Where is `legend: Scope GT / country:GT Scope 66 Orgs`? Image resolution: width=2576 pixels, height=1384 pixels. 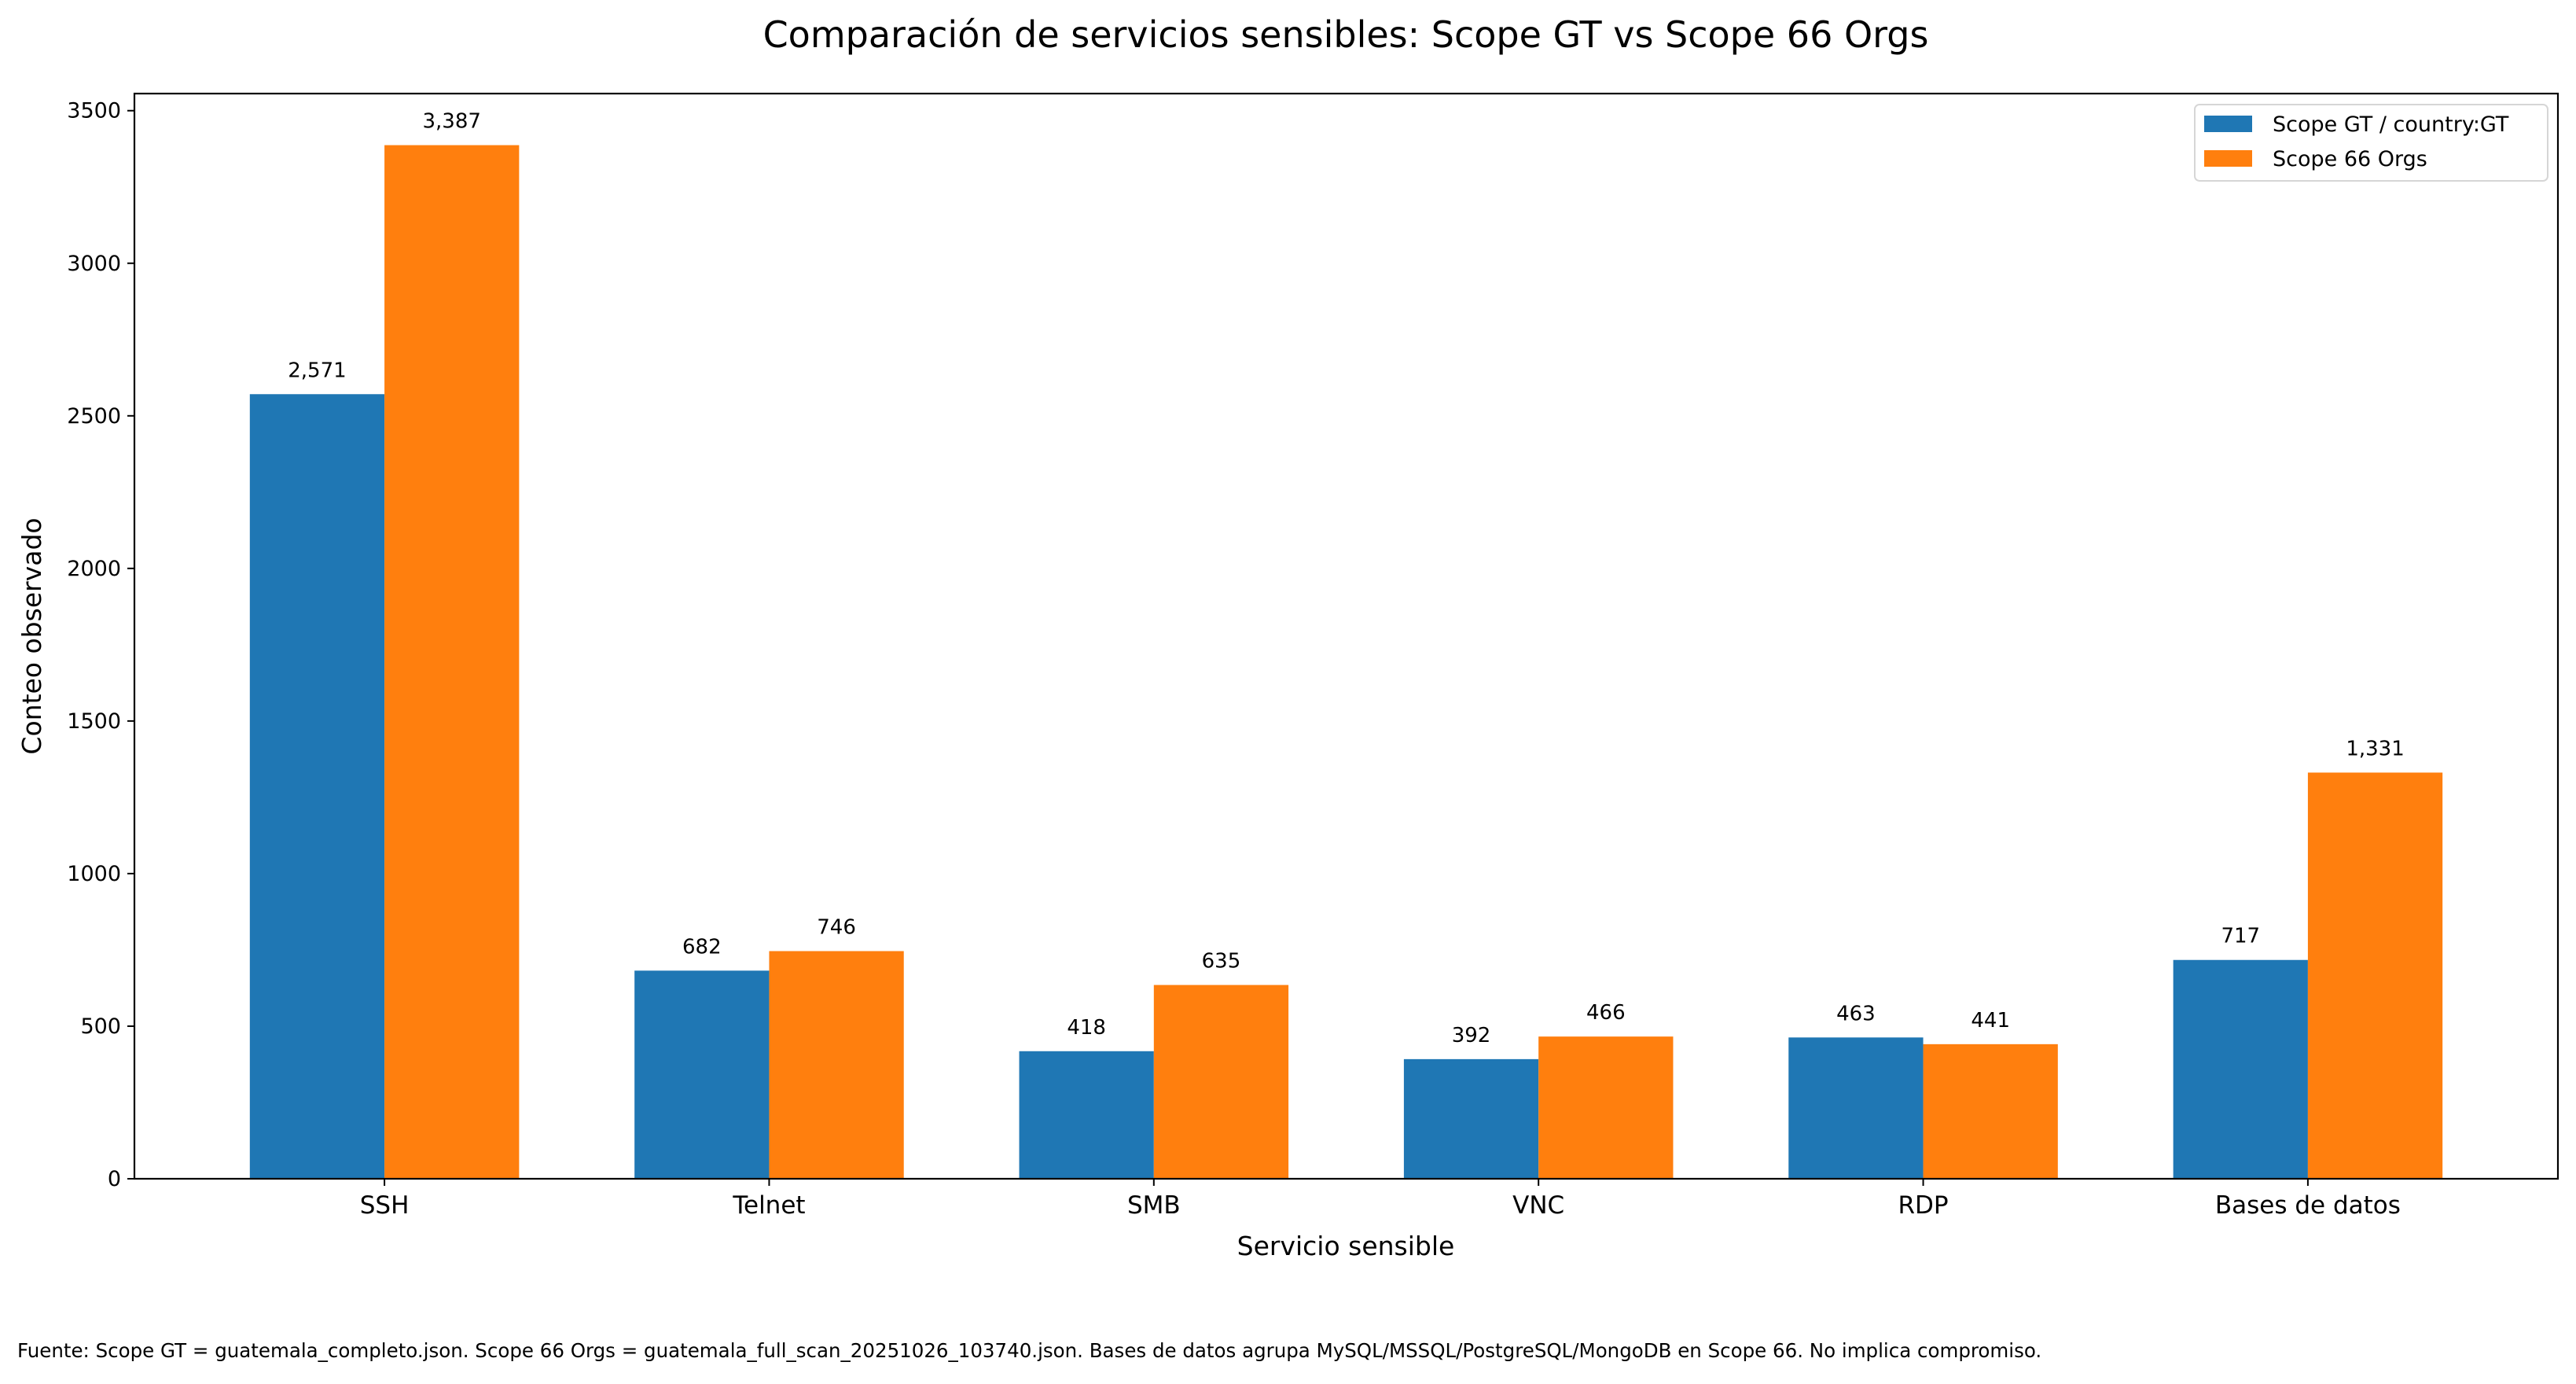 legend: Scope GT / country:GT Scope 66 Orgs is located at coordinates (2371, 143).